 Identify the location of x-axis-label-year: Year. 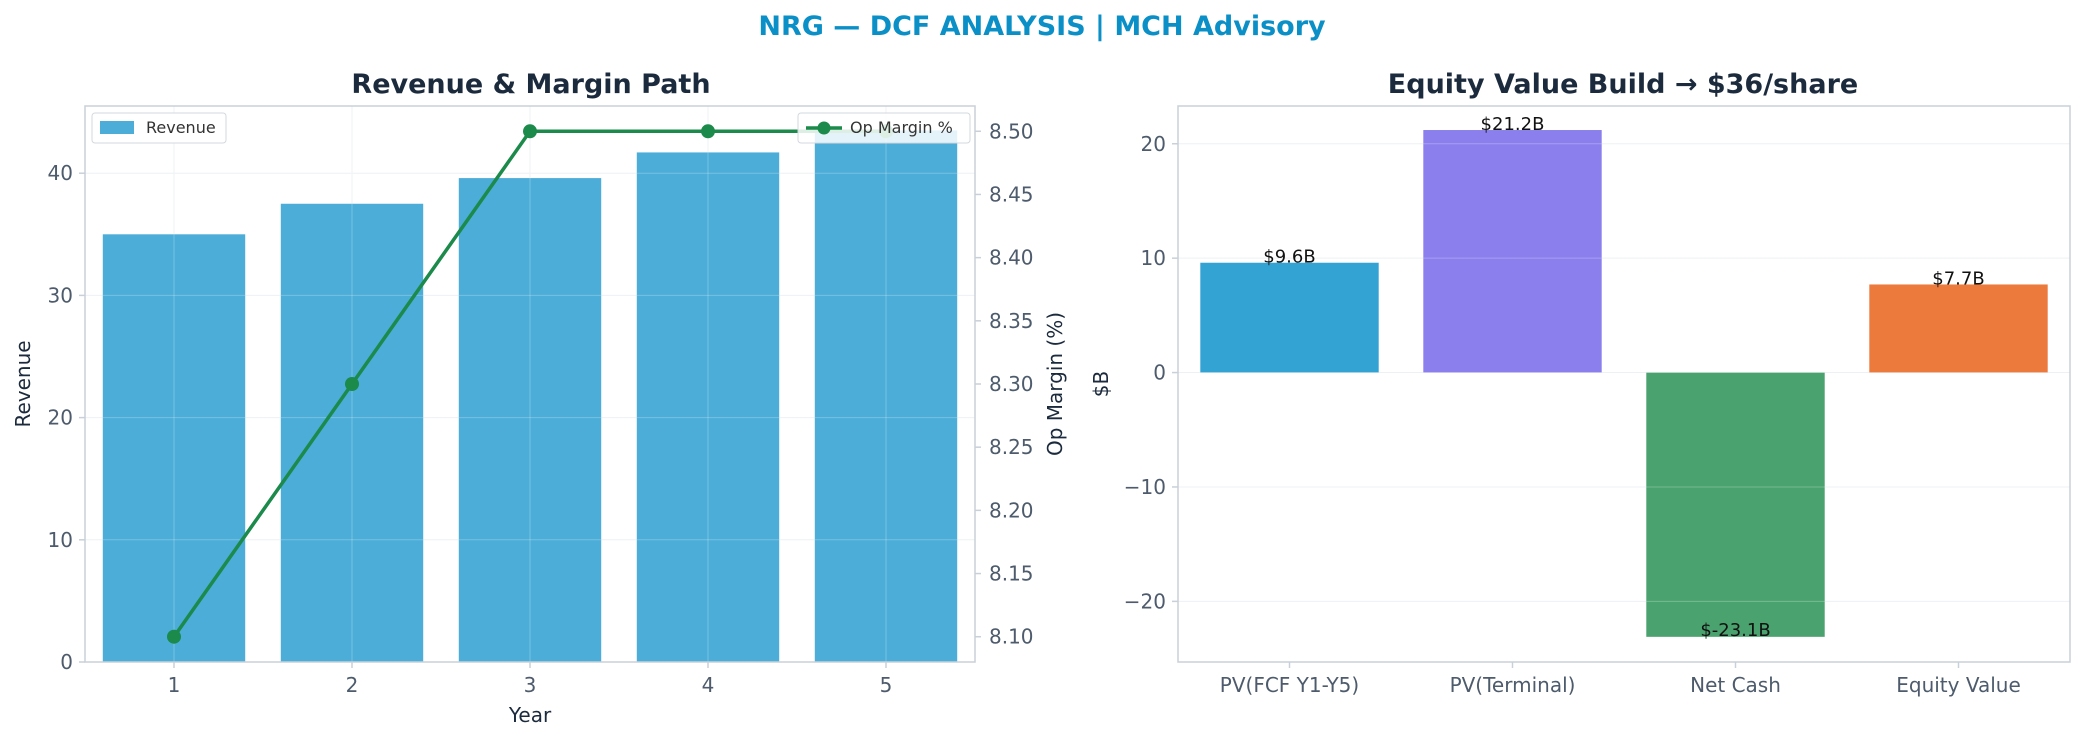
(530, 715).